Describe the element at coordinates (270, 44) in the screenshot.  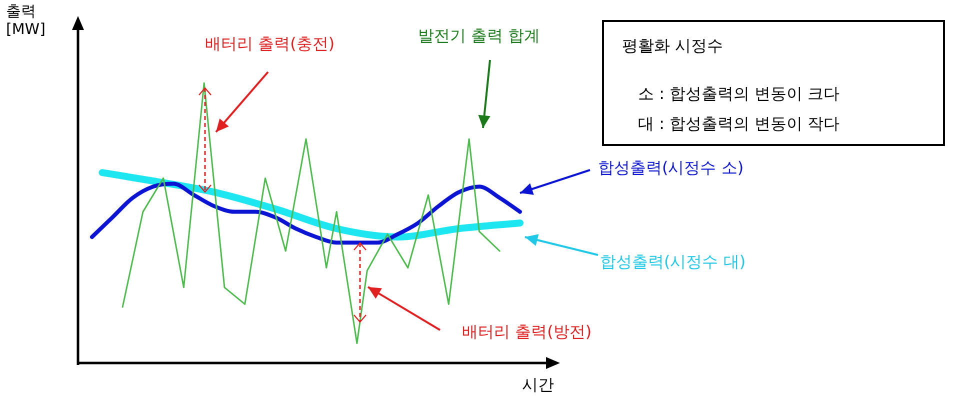
I see `text: 배터리 출력(충전)` at that location.